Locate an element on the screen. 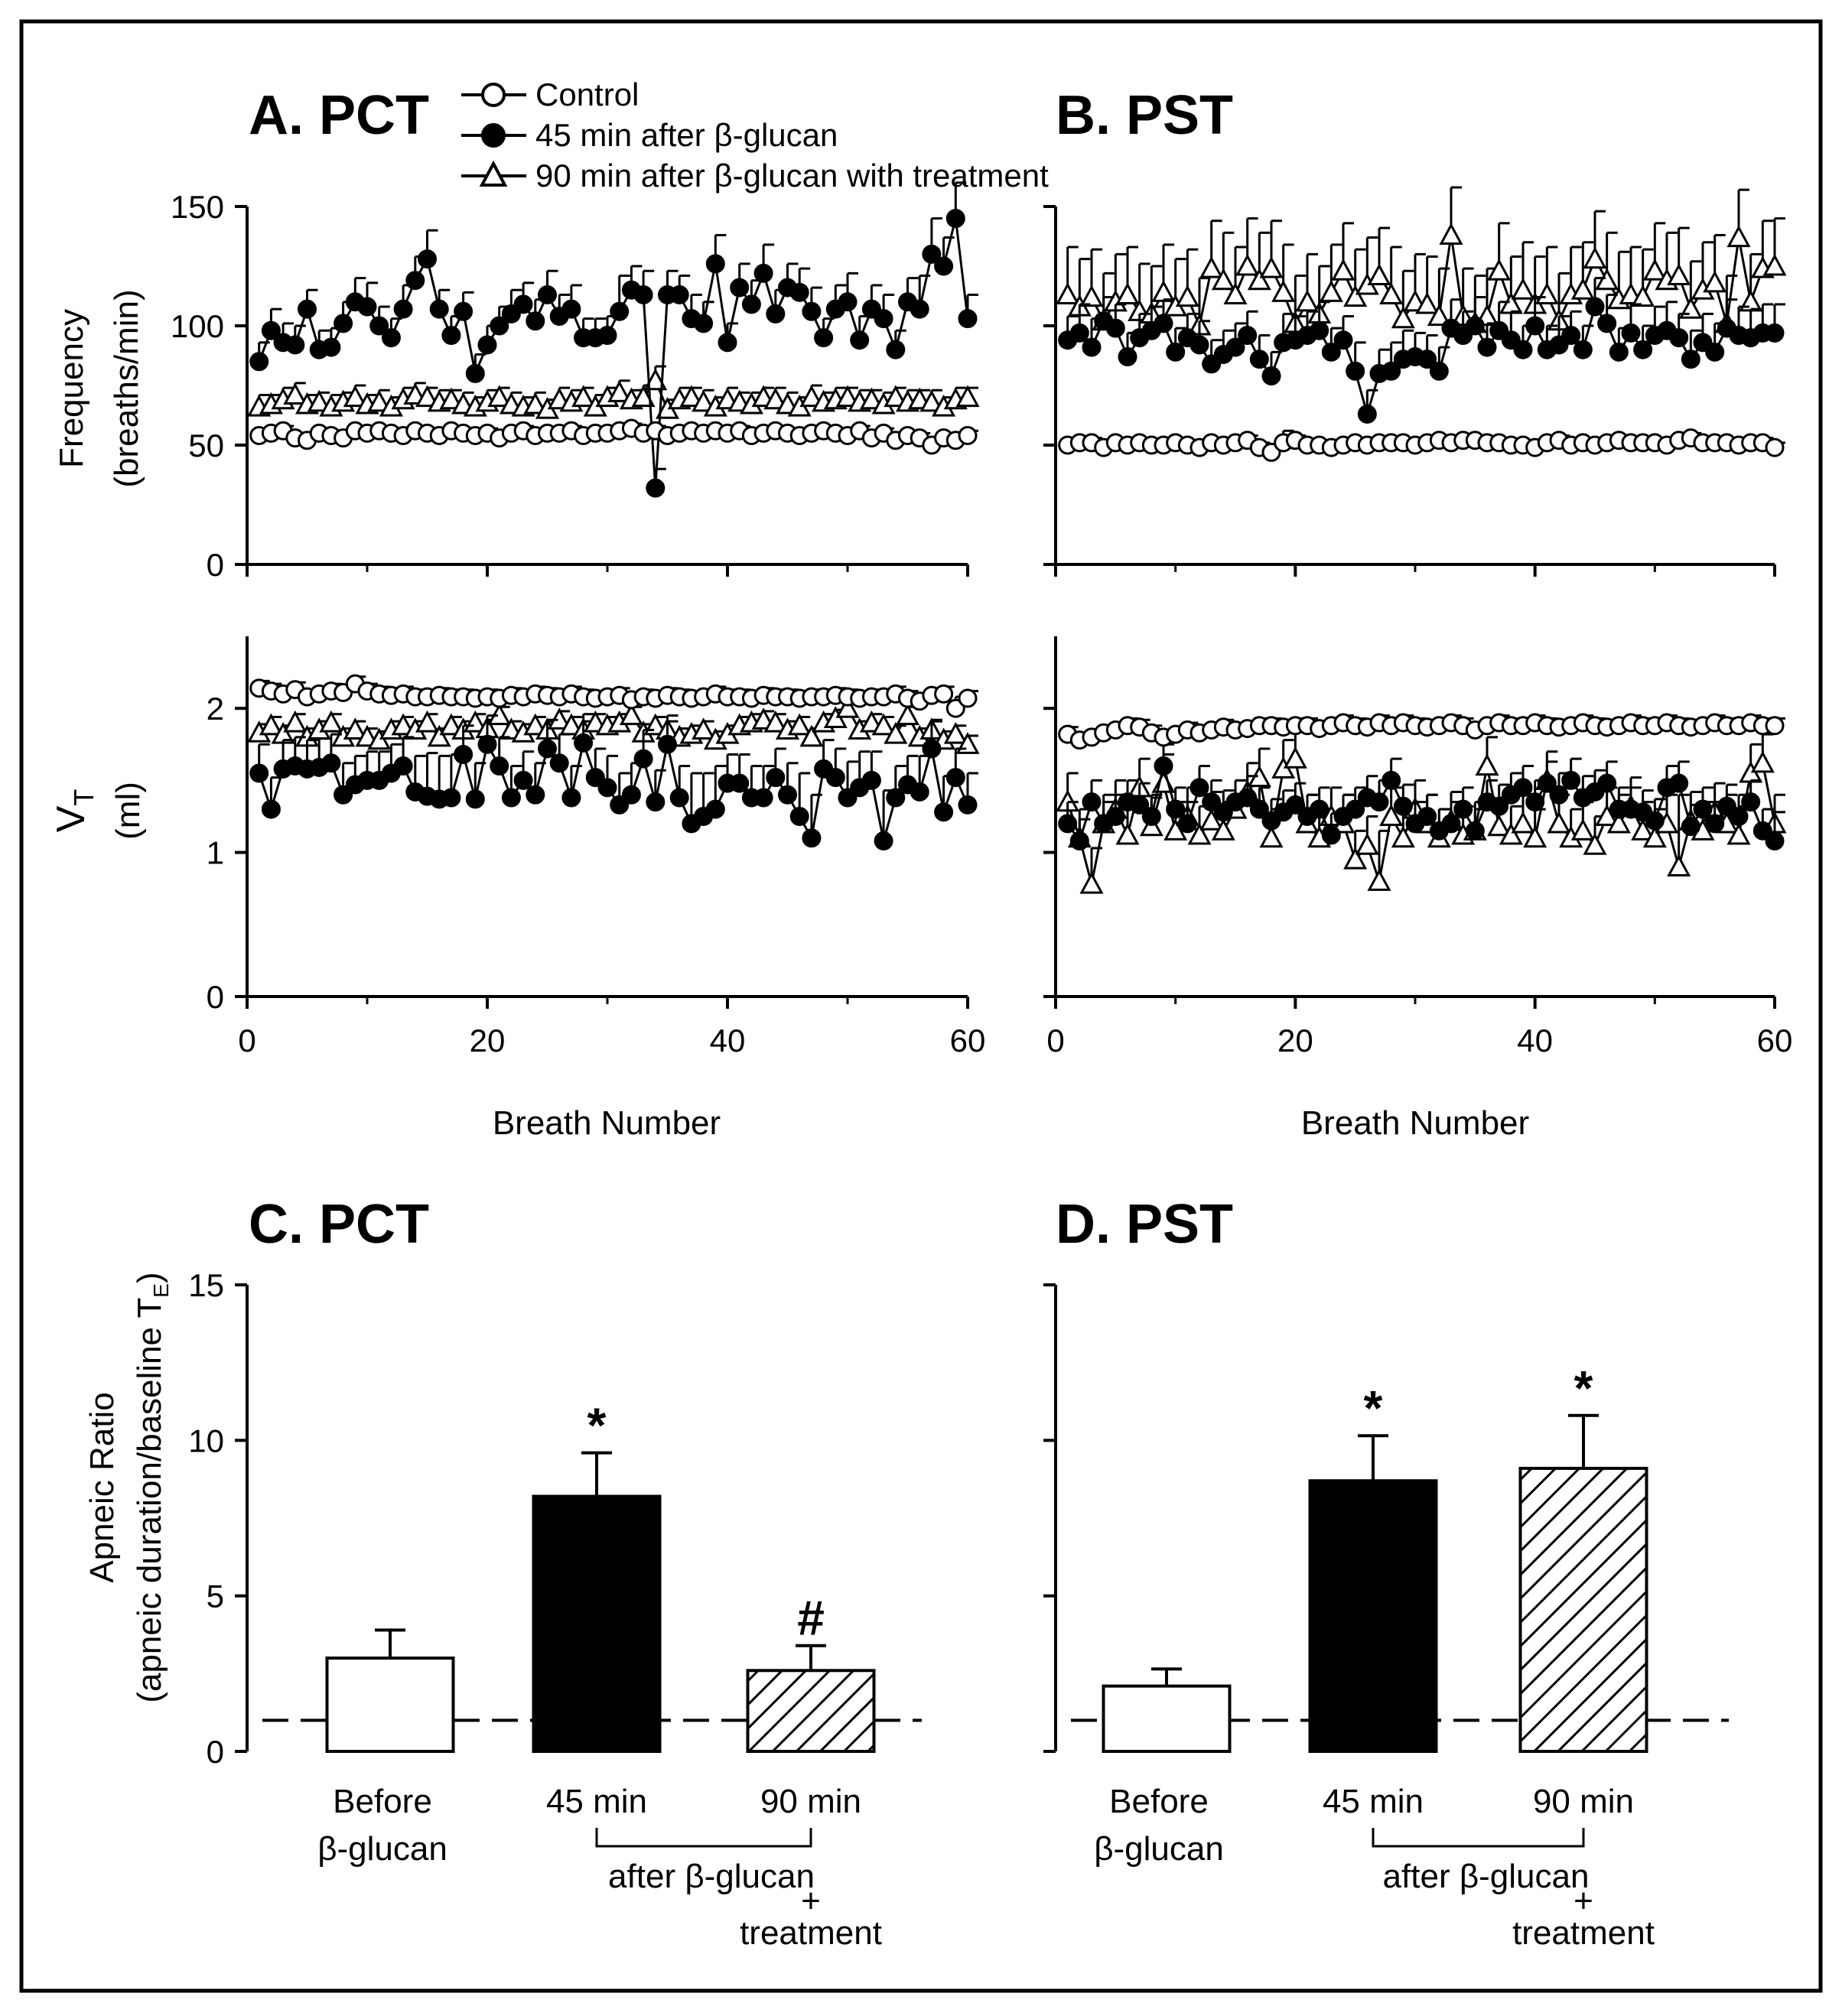  data-point-open is located at coordinates (1775, 447).